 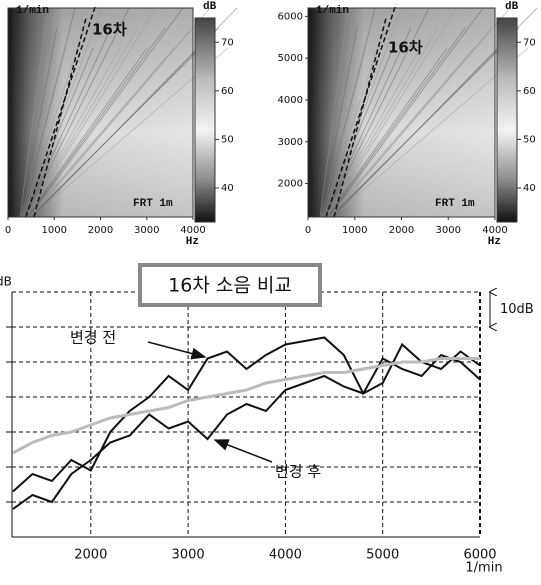 I want to click on y-tick-label: 3000, so click(x=290, y=142).